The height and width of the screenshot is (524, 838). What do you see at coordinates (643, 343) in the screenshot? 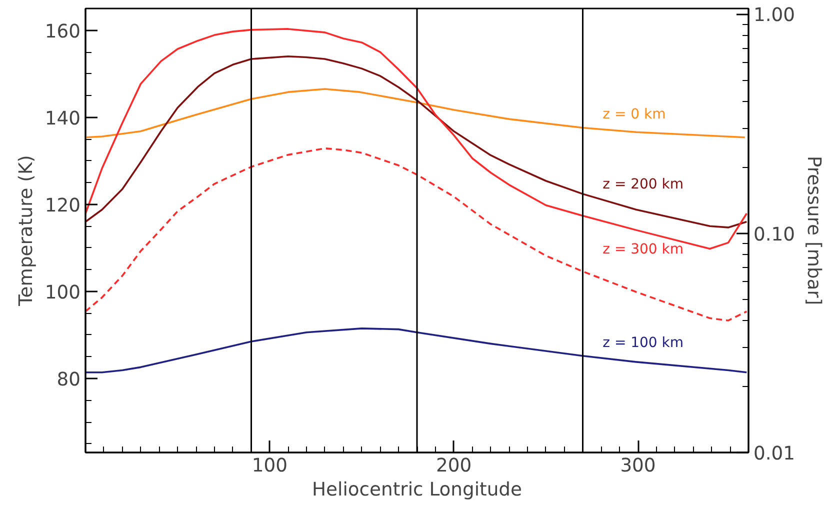
I see `series-label: z = 100 km` at bounding box center [643, 343].